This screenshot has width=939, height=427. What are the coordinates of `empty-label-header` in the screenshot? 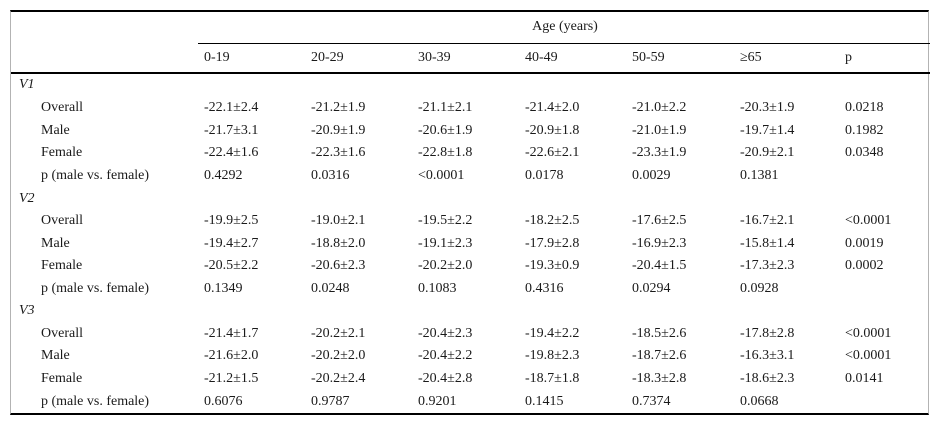 It's located at (104, 58).